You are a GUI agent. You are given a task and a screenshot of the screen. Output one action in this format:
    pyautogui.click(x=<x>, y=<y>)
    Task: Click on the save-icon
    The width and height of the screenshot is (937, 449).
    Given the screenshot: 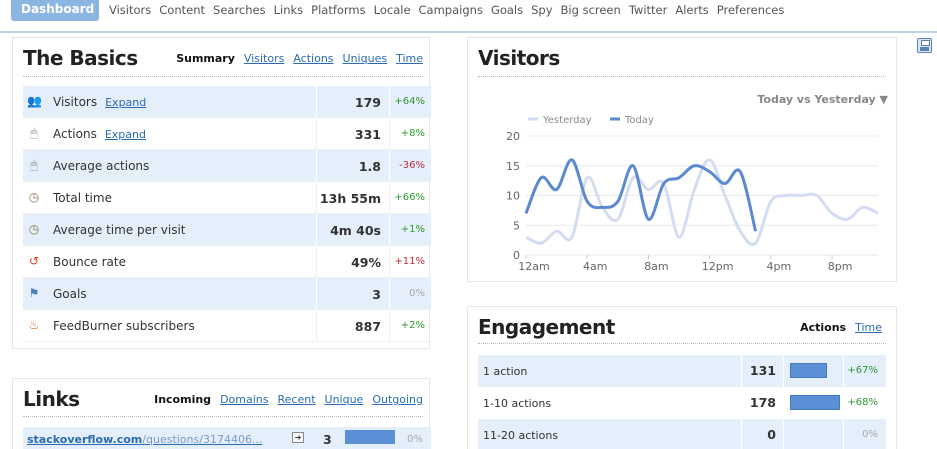 What is the action you would take?
    pyautogui.click(x=924, y=45)
    